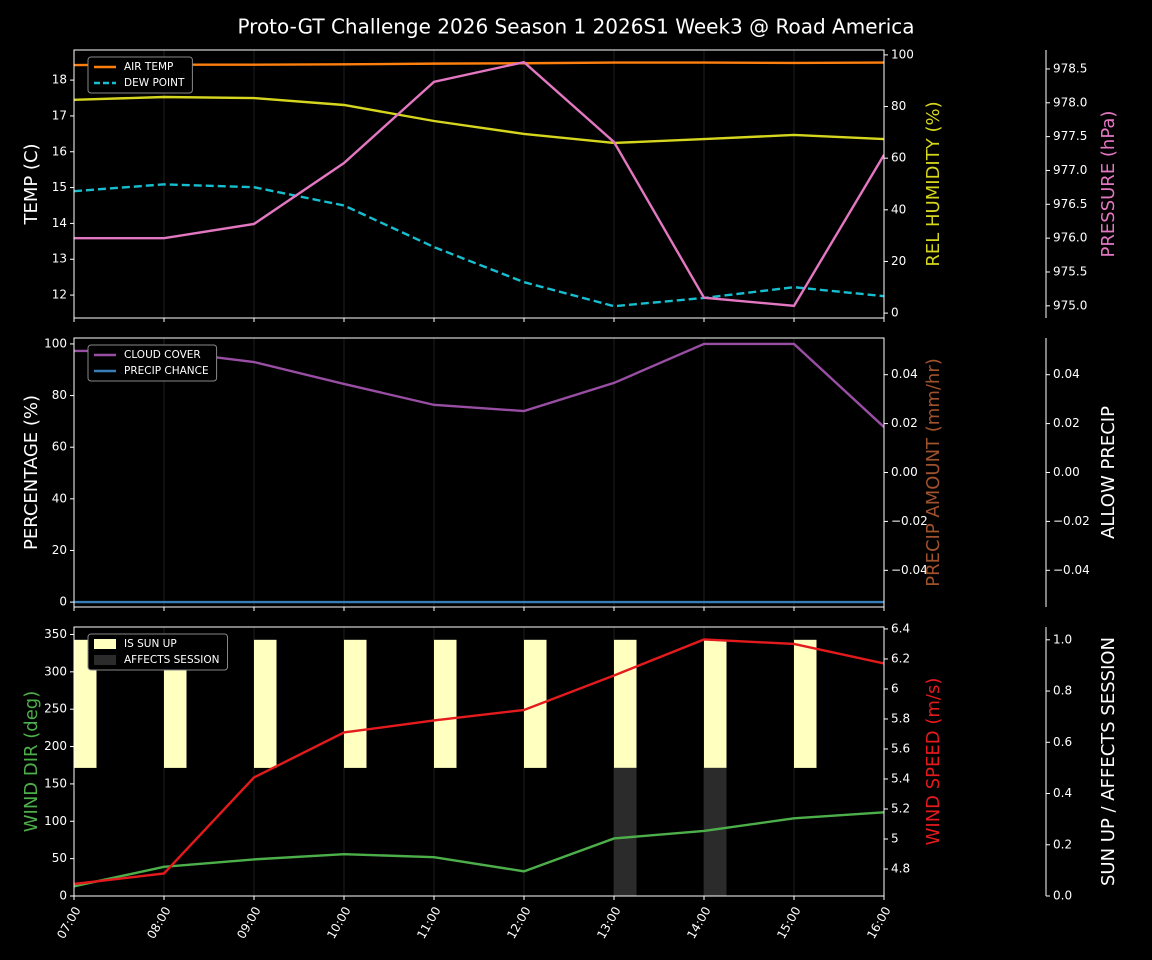  I want to click on y3-tick-label: 0.2, so click(1062, 844).